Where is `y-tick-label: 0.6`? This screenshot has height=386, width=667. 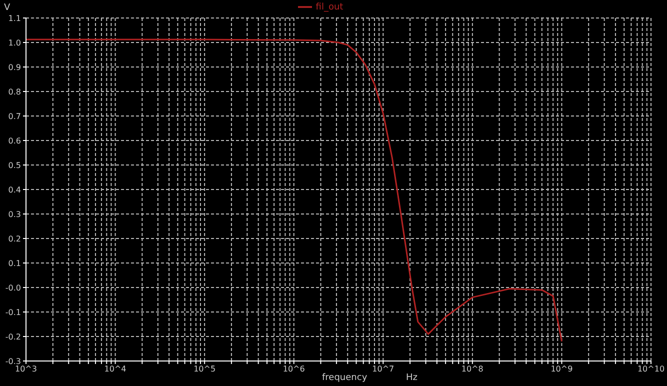 y-tick-label: 0.6 is located at coordinates (14, 141).